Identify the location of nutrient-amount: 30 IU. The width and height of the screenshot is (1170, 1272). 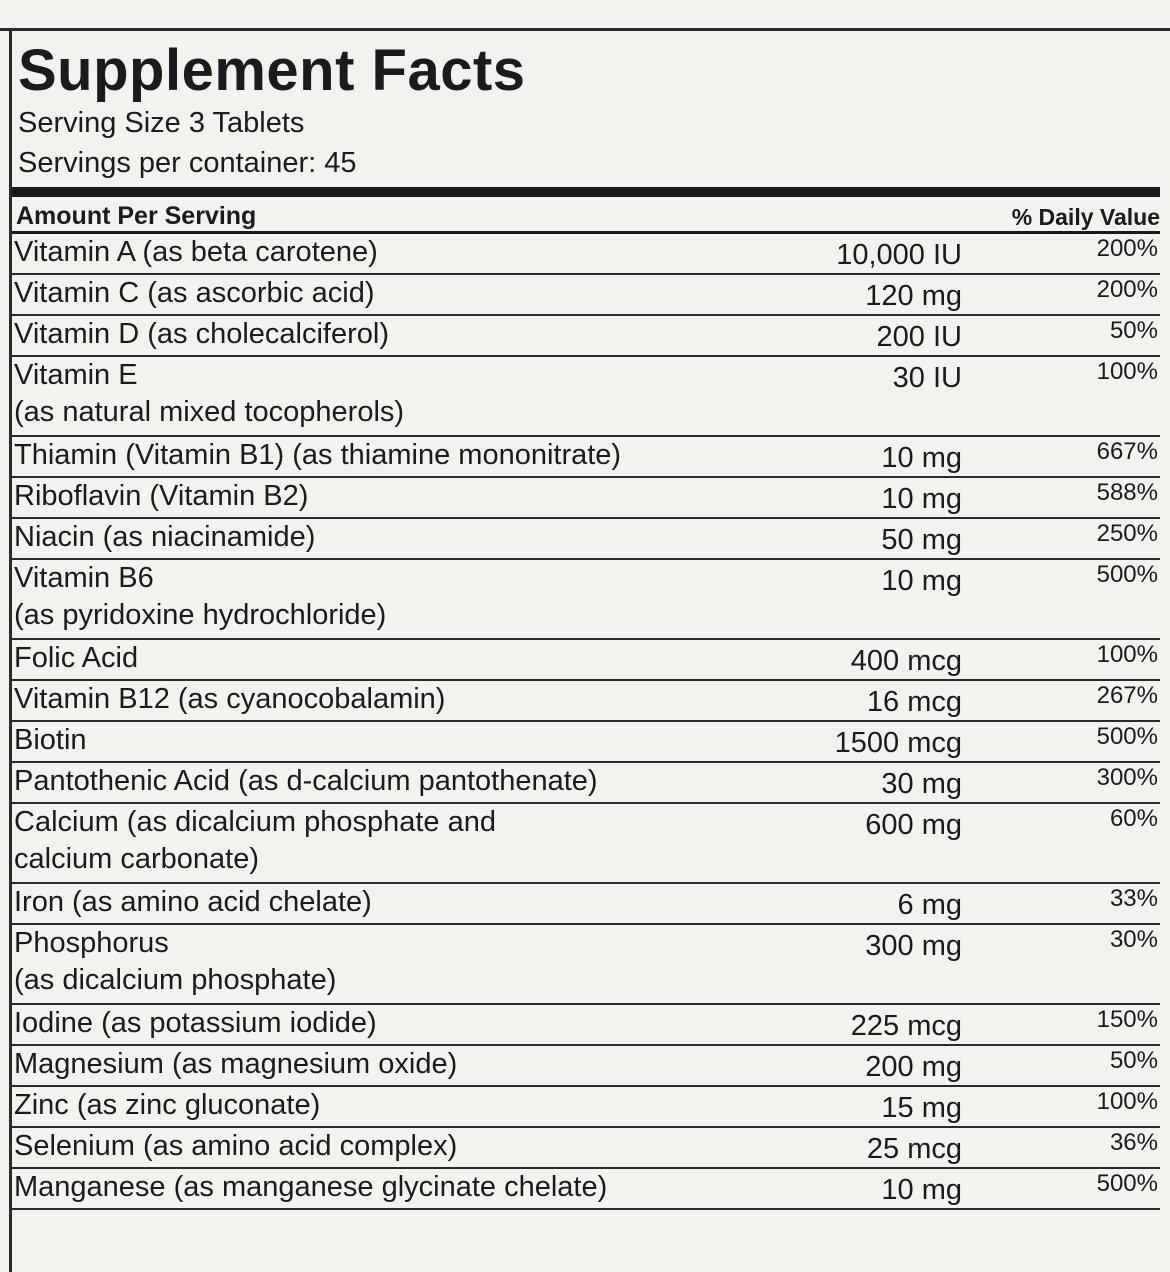
(927, 378).